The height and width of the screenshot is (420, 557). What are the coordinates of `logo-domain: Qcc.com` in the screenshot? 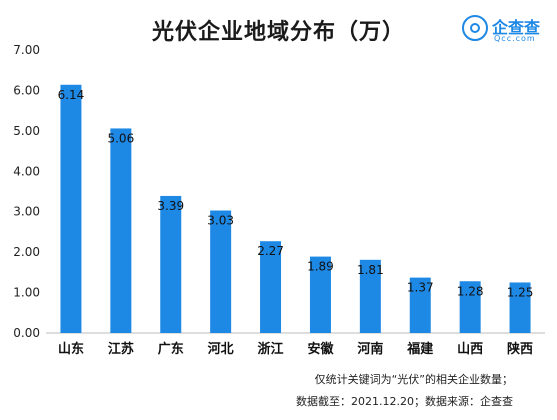 It's located at (515, 38).